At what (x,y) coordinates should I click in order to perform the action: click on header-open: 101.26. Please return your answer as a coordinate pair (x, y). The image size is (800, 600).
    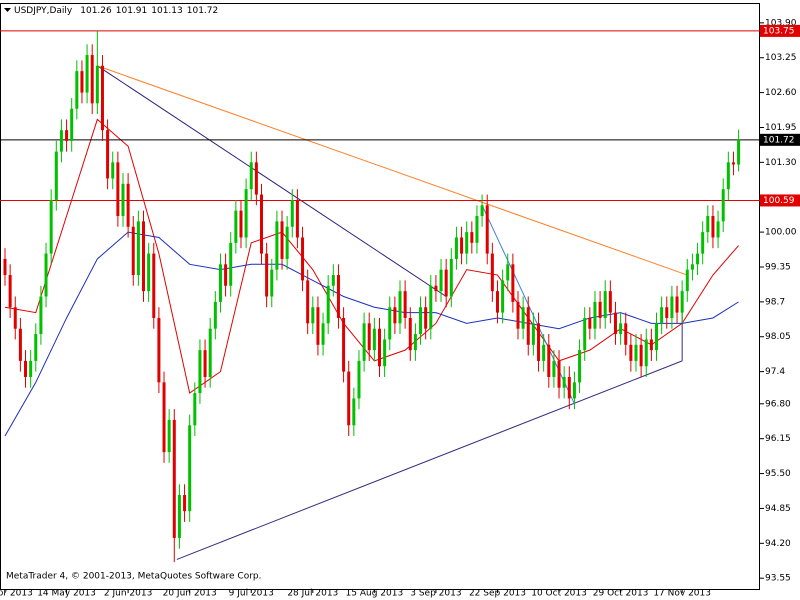
    Looking at the image, I should click on (96, 11).